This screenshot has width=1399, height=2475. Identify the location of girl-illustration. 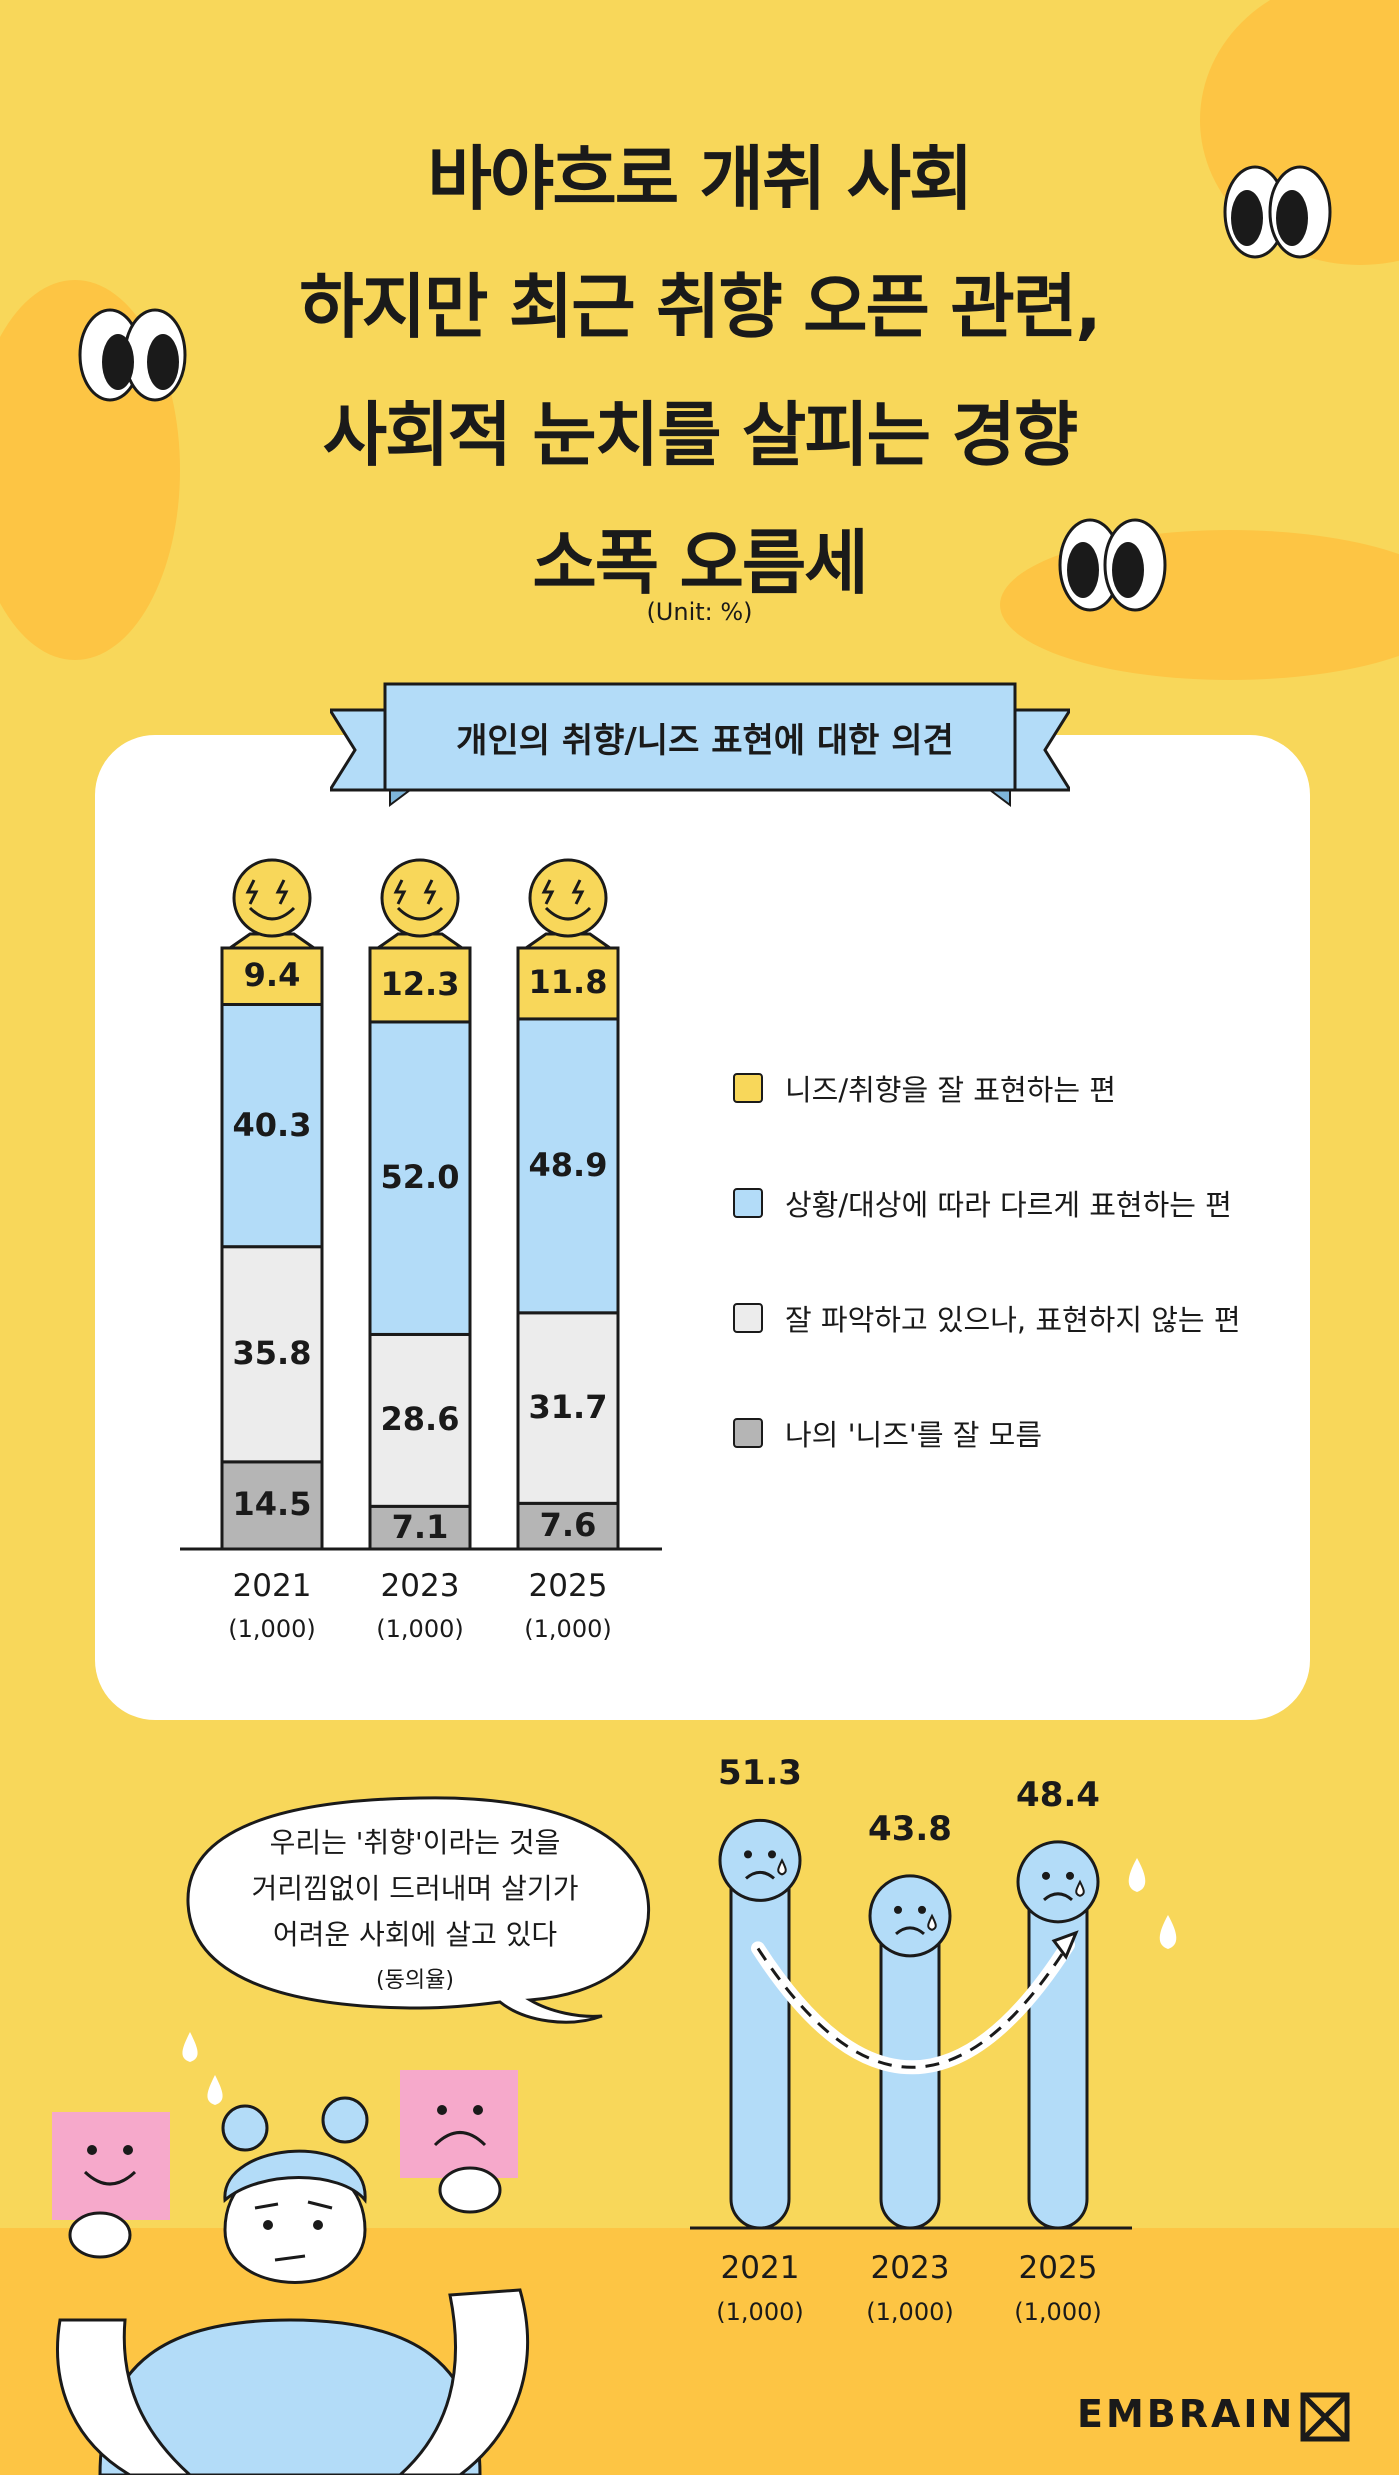
(290, 2253).